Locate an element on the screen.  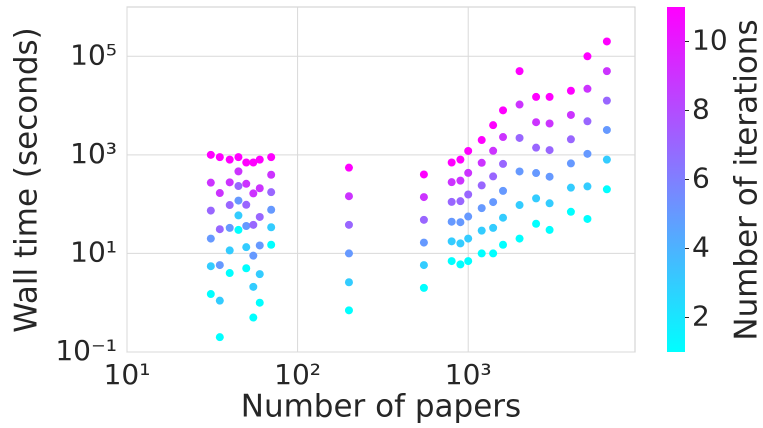
x-axis-label: Number of papers is located at coordinates (381, 407).